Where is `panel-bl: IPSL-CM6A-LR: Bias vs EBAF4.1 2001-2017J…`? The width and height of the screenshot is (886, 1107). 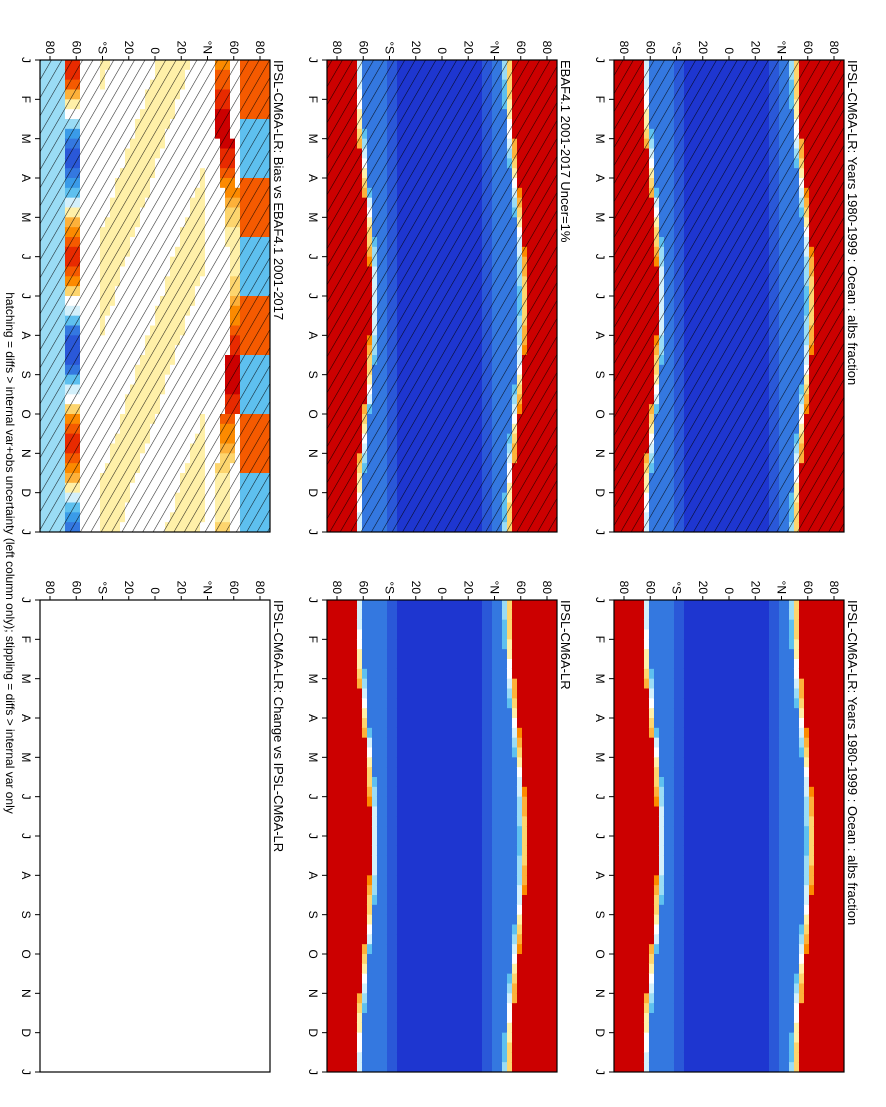 panel-bl: IPSL-CM6A-LR: Bias vs EBAF4.1 2001-2017J… is located at coordinates (152, 288).